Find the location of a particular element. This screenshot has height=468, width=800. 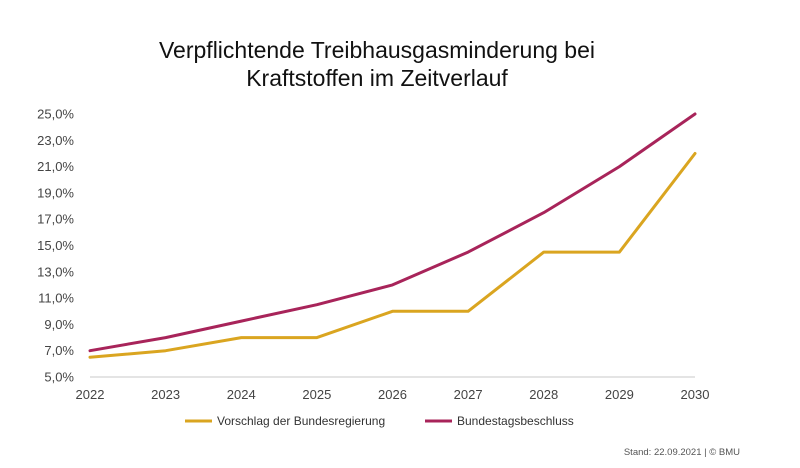

x-tick-label: 2025 is located at coordinates (316, 394).